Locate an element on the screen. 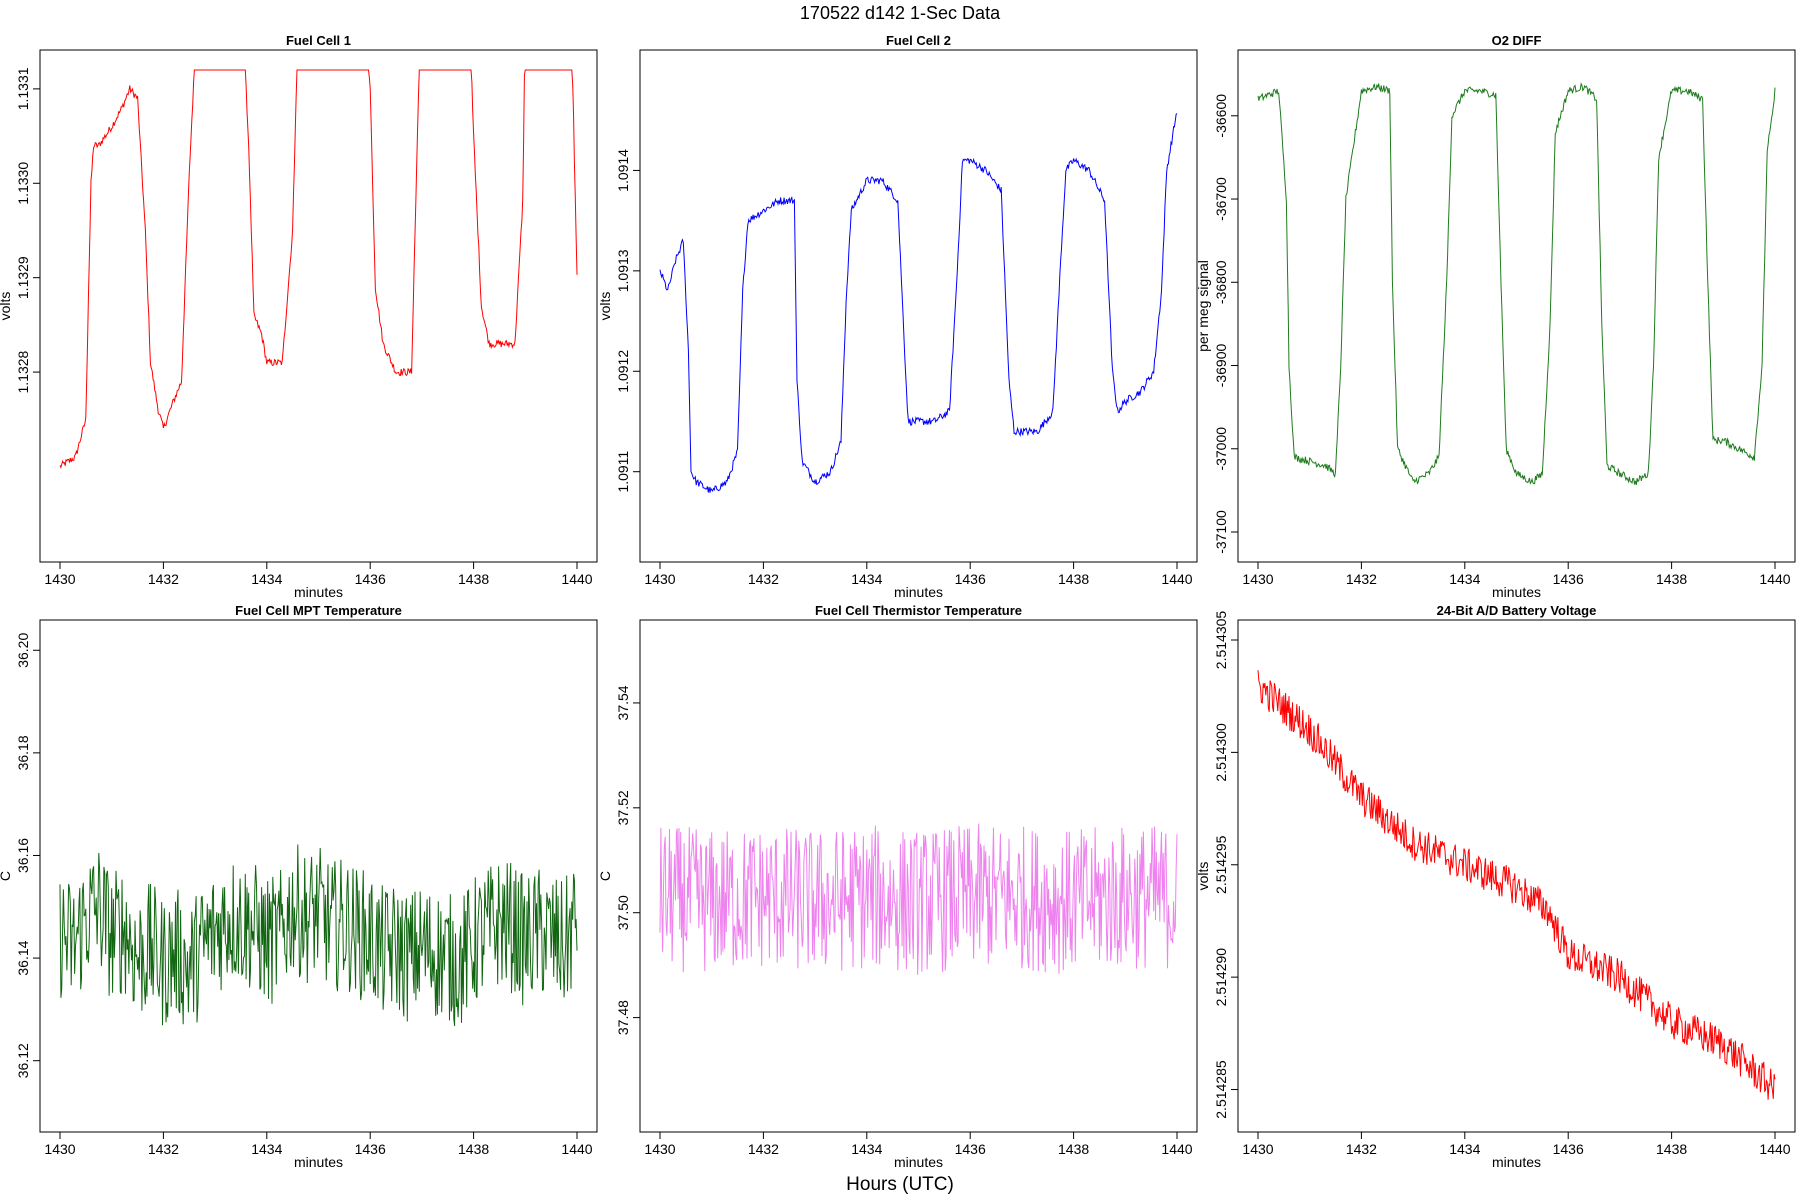 The height and width of the screenshot is (1200, 1800). y-axis: -37100 -37000 -36900 -36800 -36700 -36600 is located at coordinates (1226, 324).